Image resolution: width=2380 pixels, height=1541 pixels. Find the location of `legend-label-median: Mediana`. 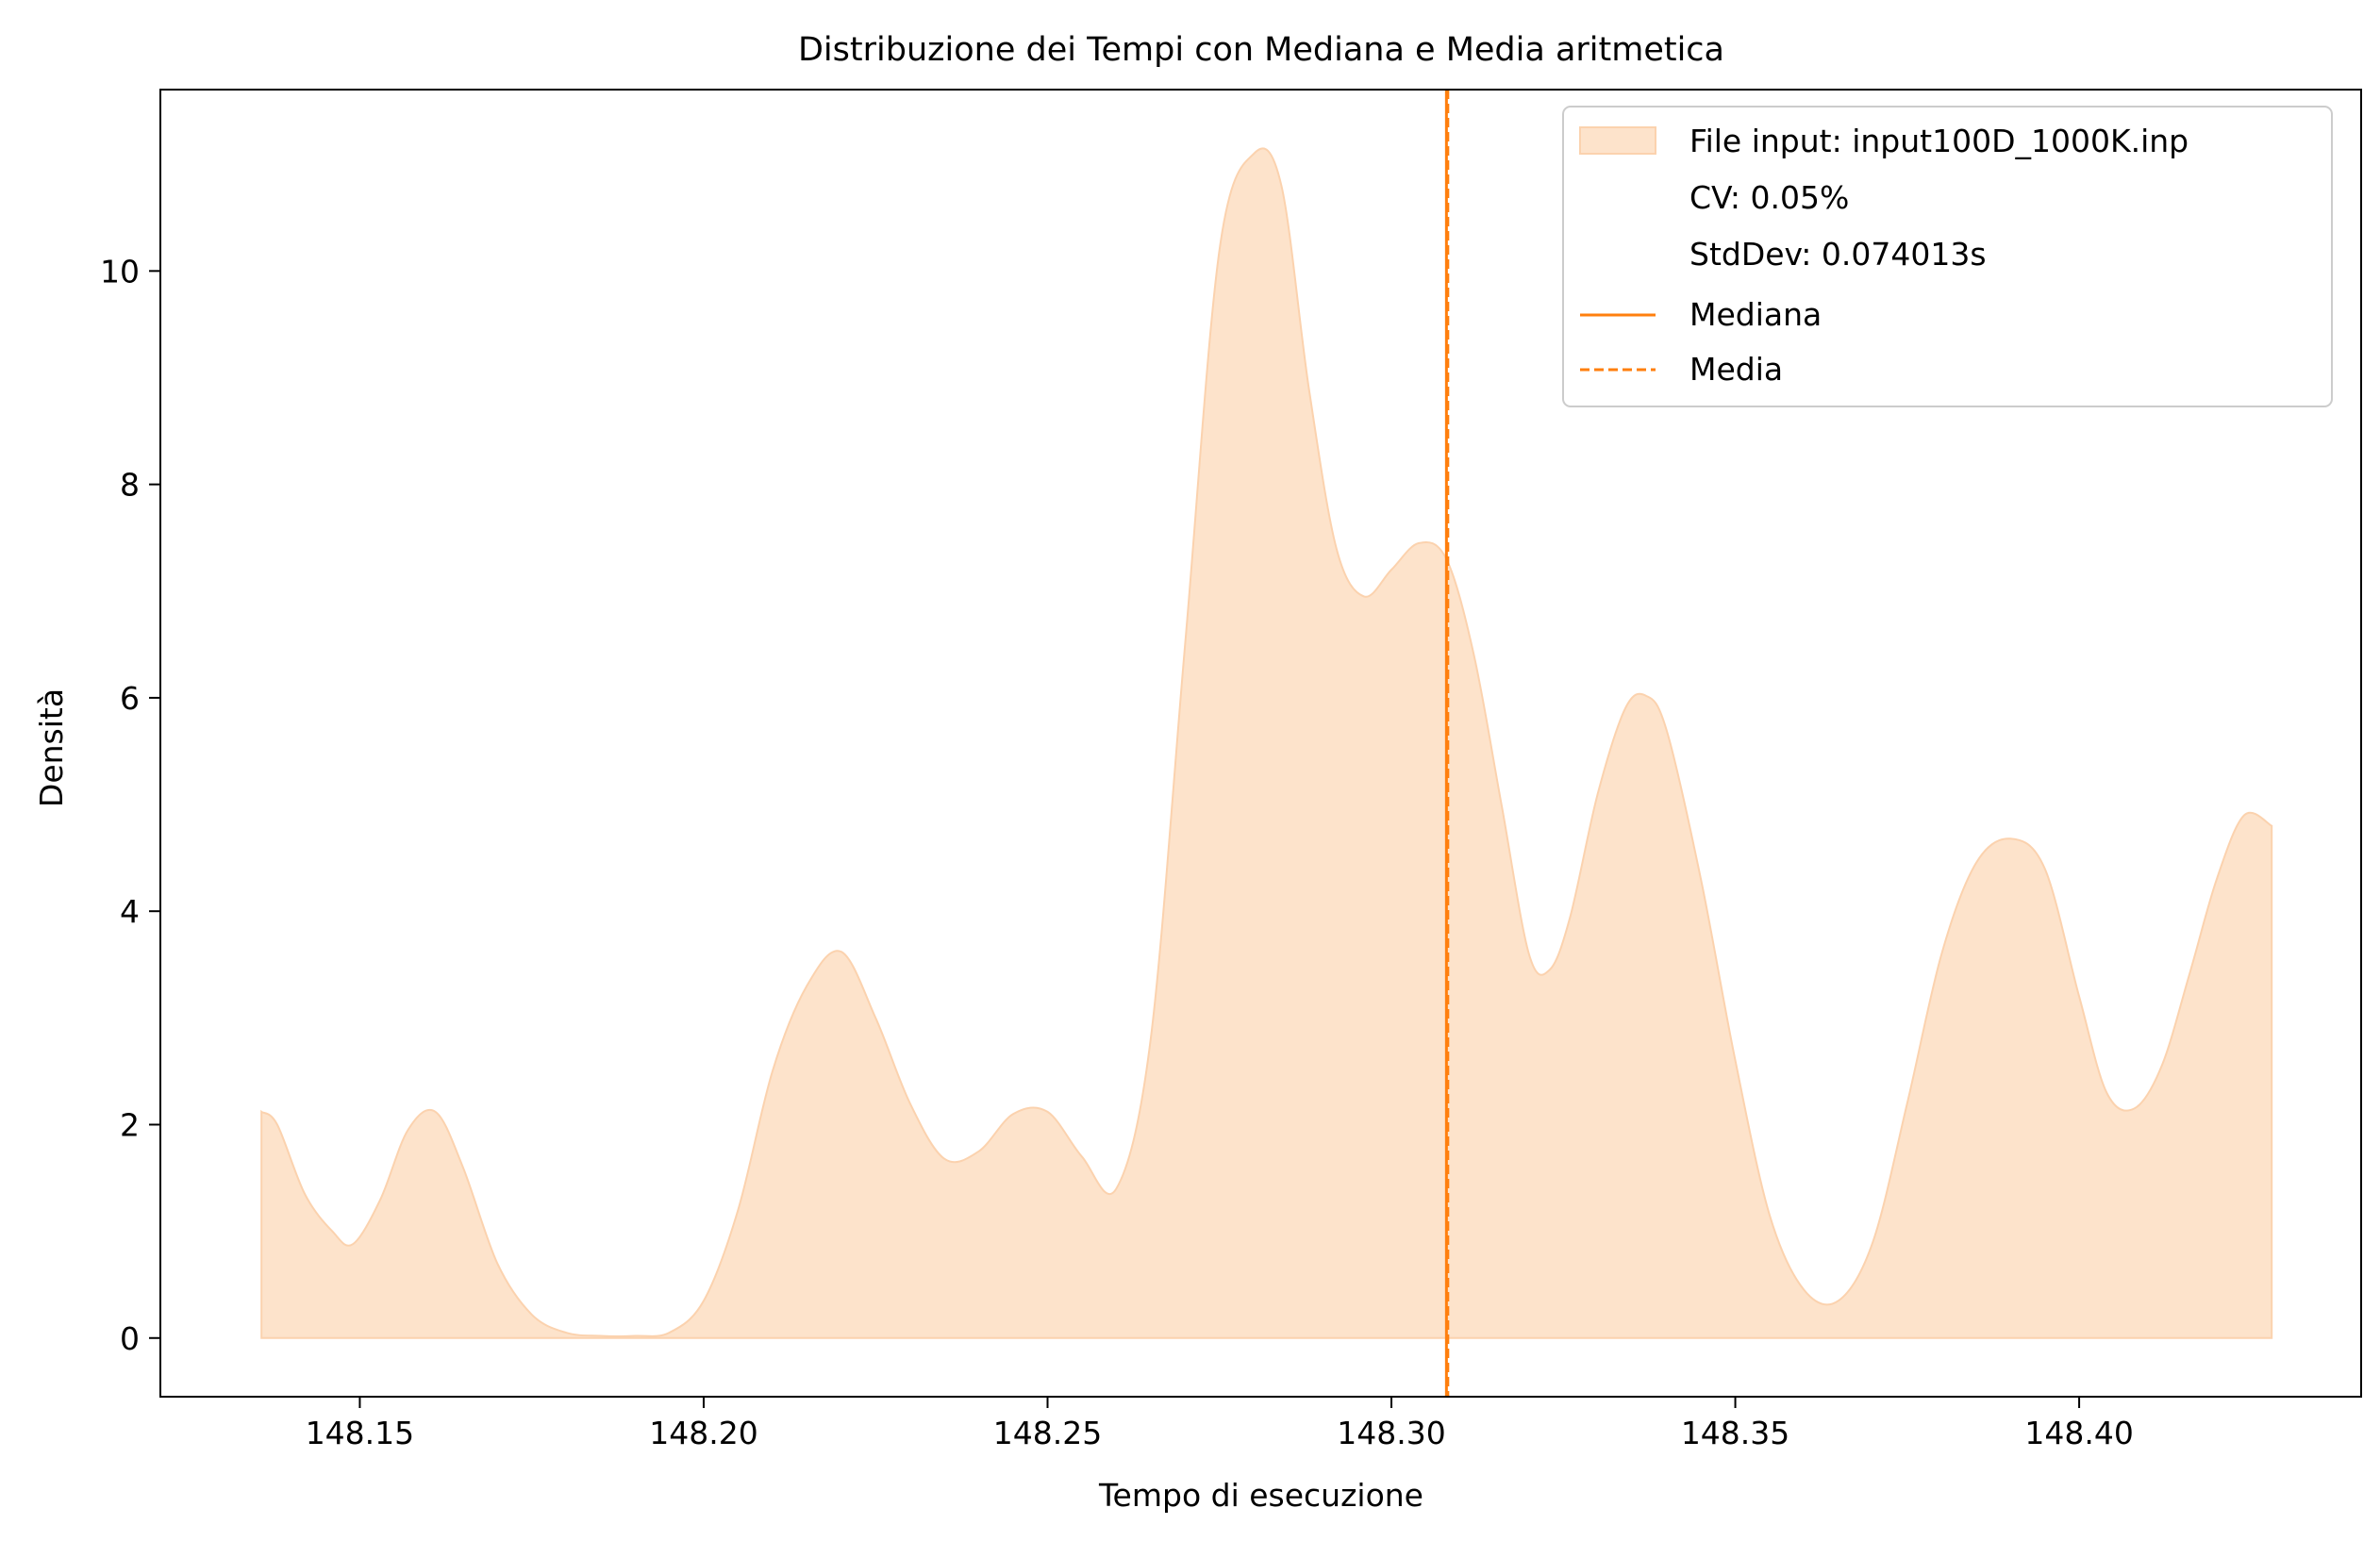

legend-label-median: Mediana is located at coordinates (1755, 314).